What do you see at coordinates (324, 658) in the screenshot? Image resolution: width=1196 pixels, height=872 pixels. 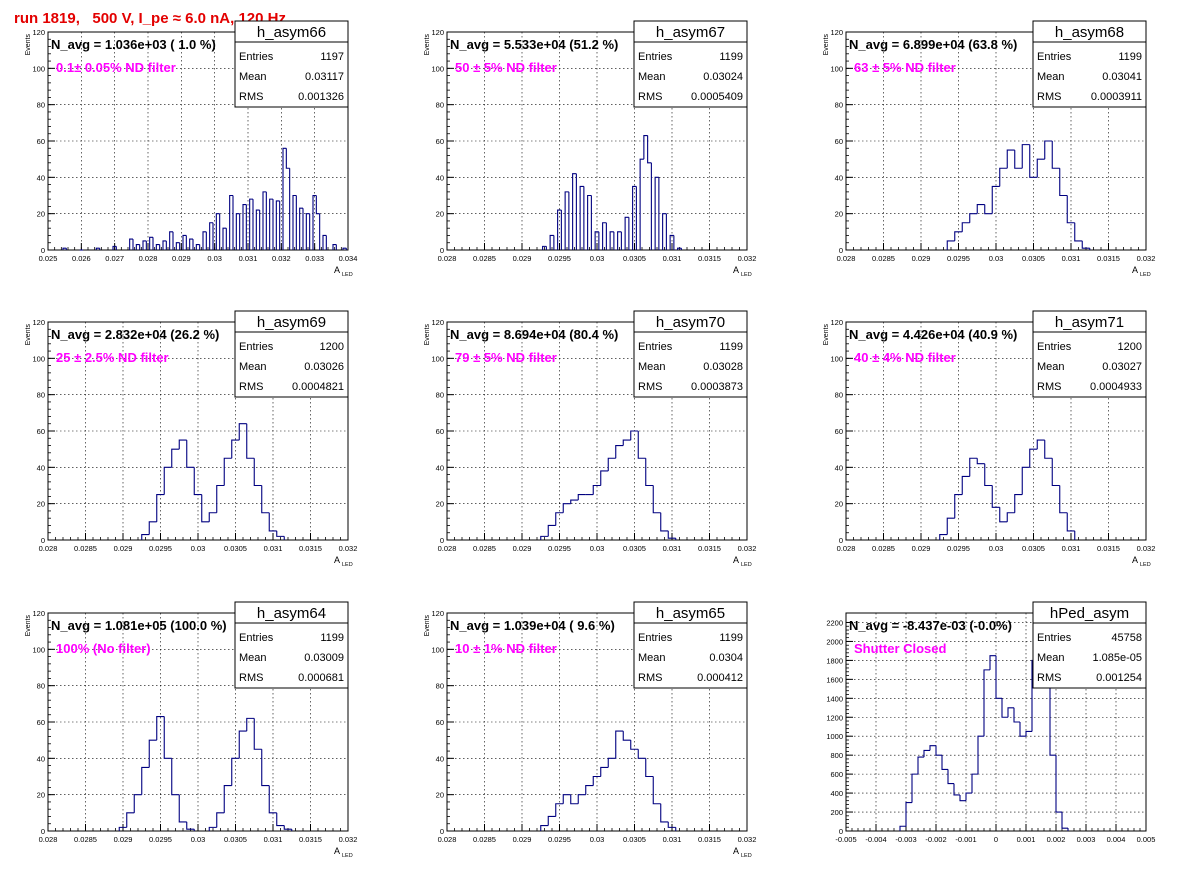 I see `stats-value-mean: 0.03009` at bounding box center [324, 658].